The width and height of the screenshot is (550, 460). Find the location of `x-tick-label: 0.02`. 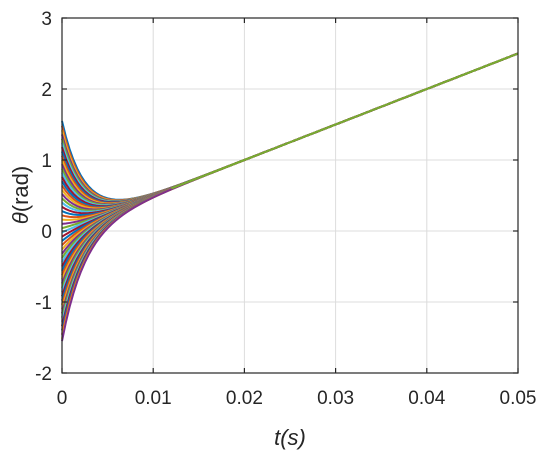

x-tick-label: 0.02 is located at coordinates (244, 398).